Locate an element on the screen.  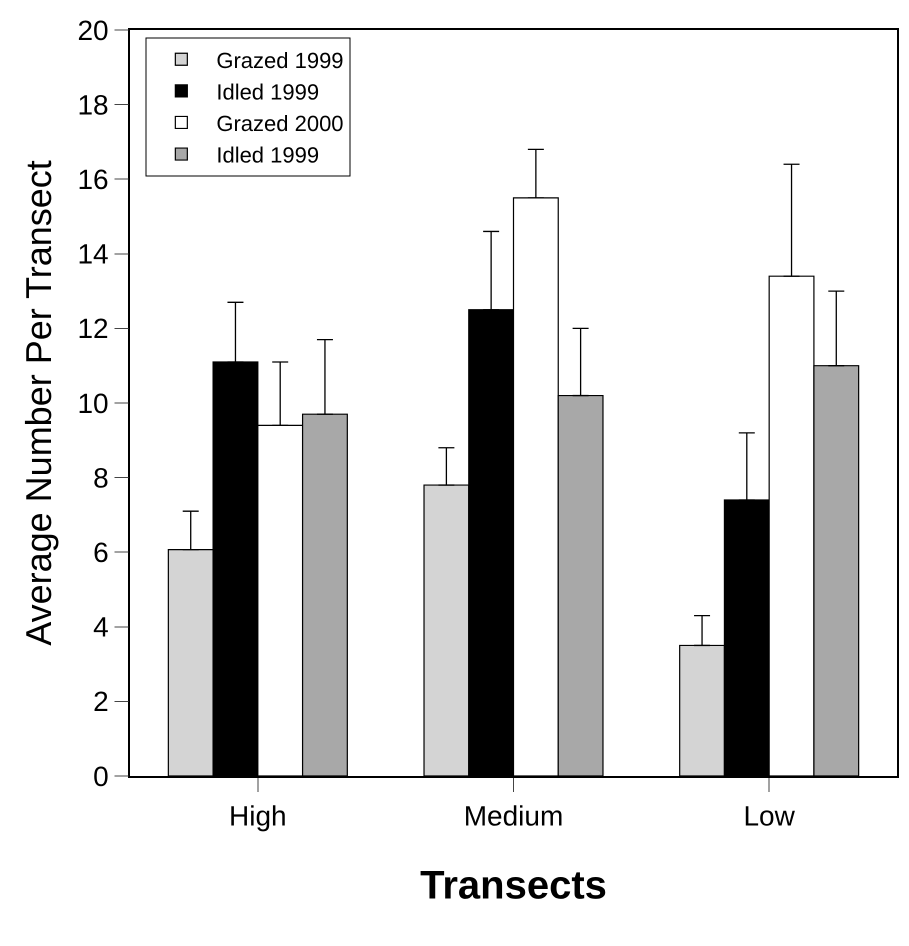
y-tick-label: 4 is located at coordinates (101, 627).